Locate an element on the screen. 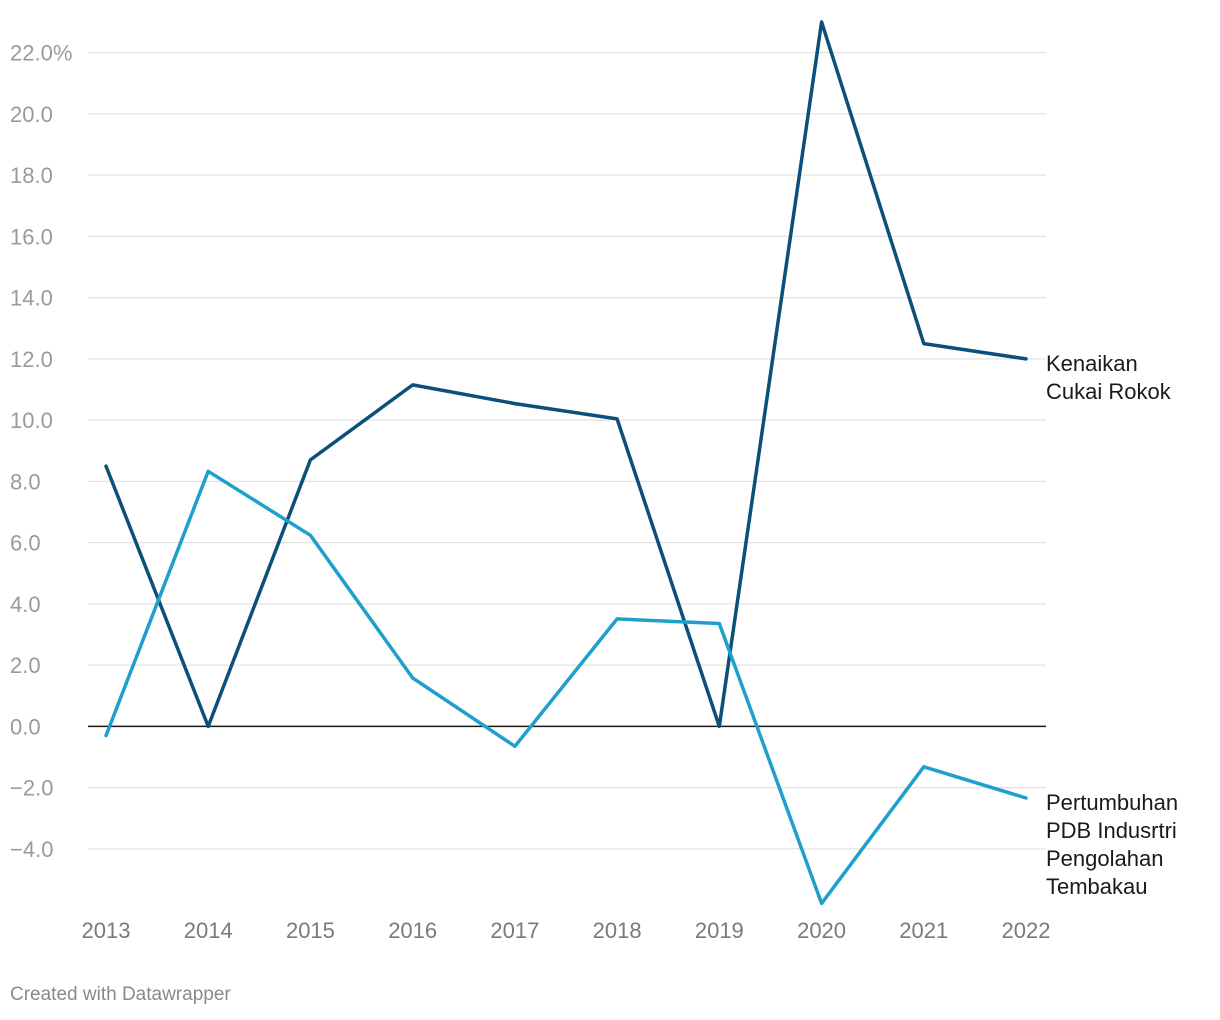 The image size is (1220, 1020). x-tick-label: 2021 is located at coordinates (923, 930).